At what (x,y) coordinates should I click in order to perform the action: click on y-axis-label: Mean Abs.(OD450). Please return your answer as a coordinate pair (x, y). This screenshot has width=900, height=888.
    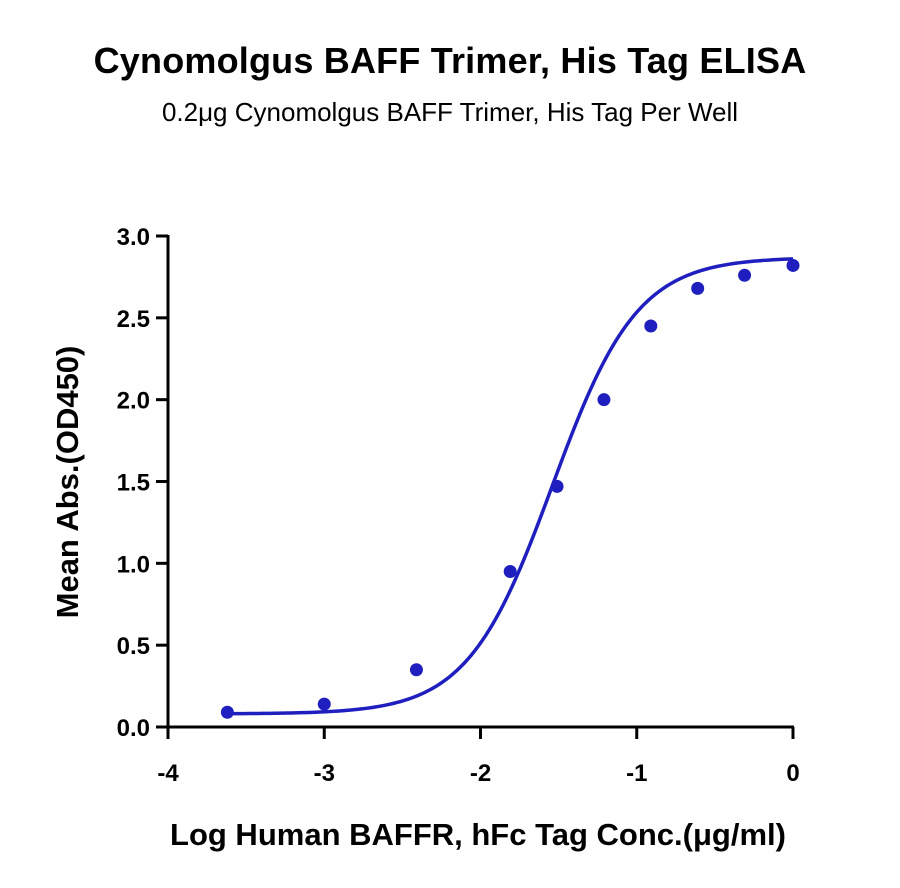
    Looking at the image, I should click on (67, 482).